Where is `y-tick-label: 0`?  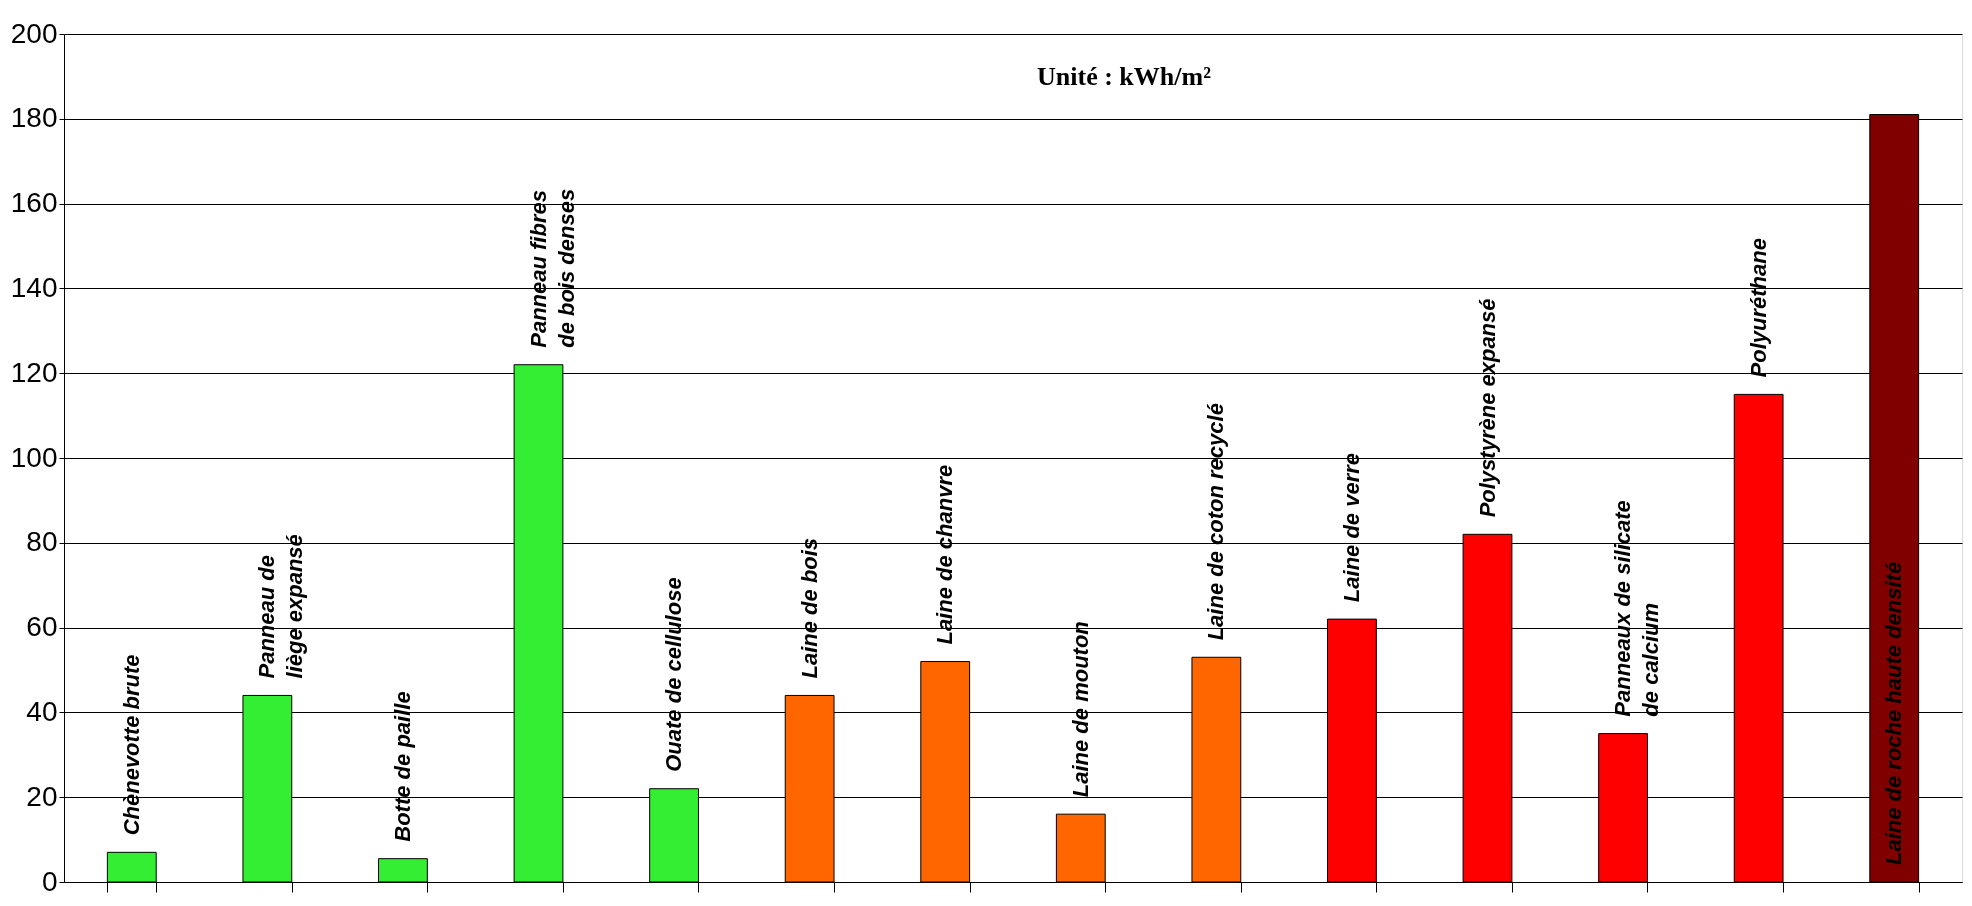 y-tick-label: 0 is located at coordinates (49, 881).